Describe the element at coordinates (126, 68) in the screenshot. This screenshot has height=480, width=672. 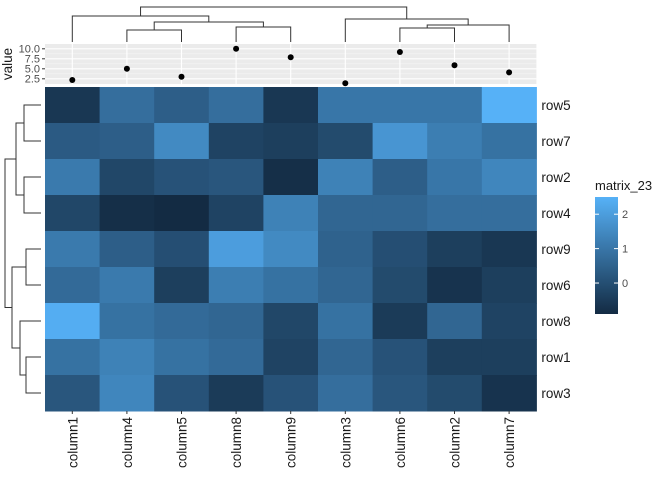
I see `annotation-point-column4` at that location.